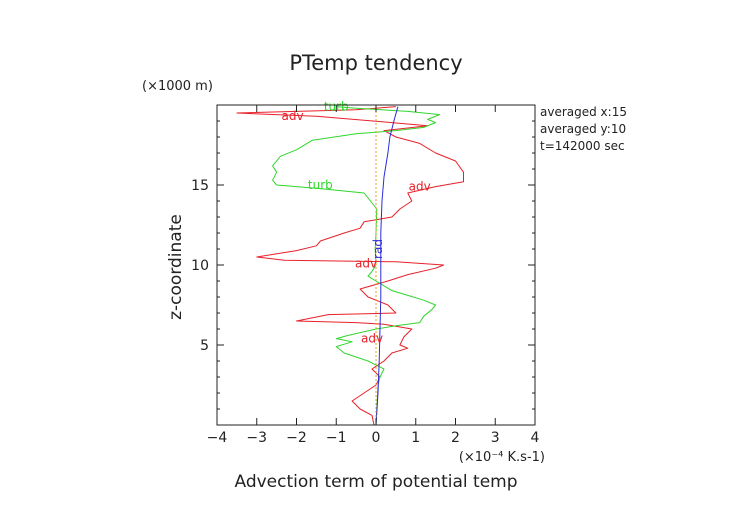 Image resolution: width=752 pixels, height=532 pixels. I want to click on x-tick-label: −1, so click(336, 438).